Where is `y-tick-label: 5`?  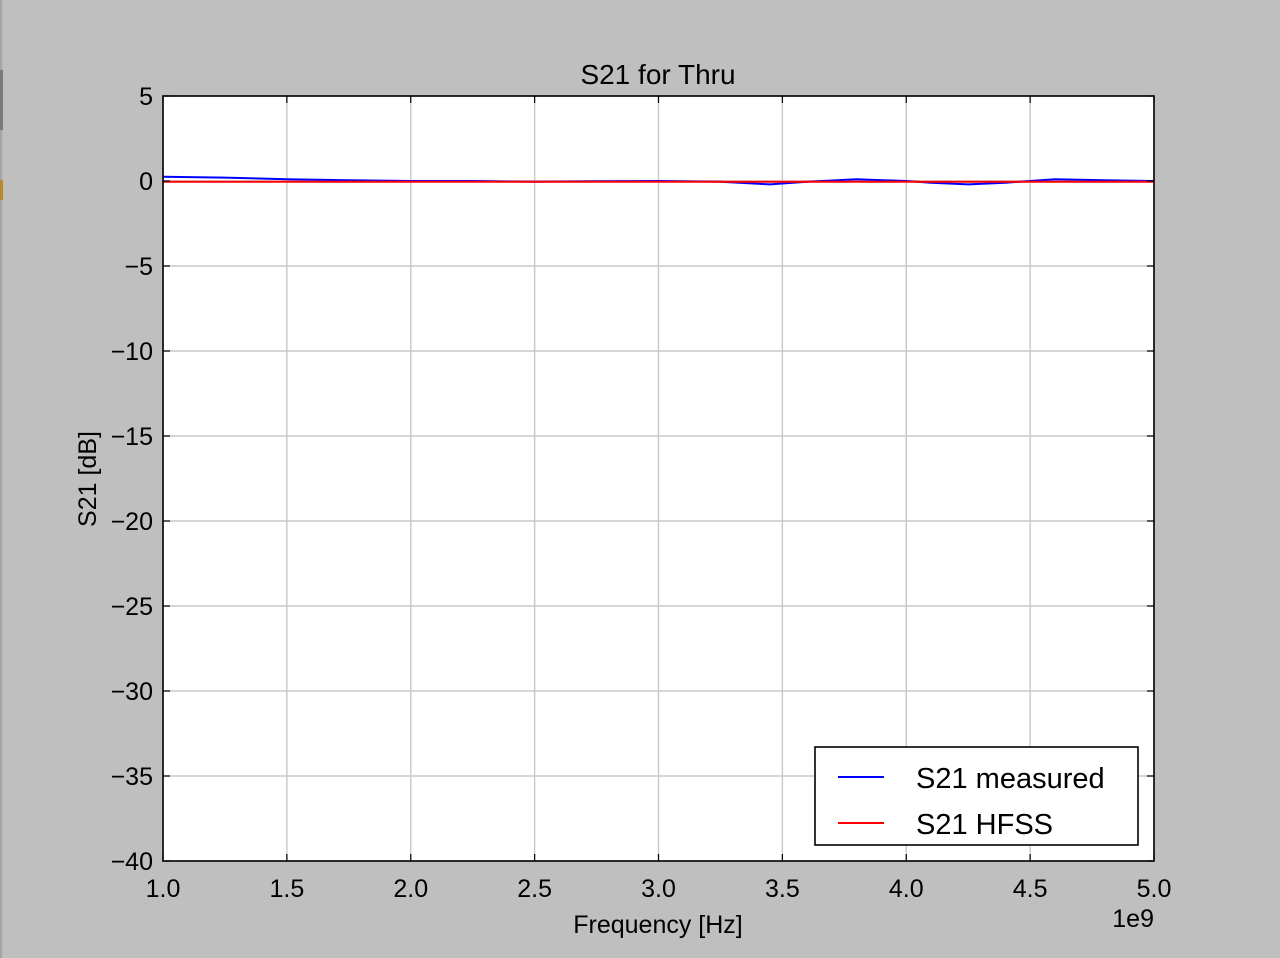
y-tick-label: 5 is located at coordinates (146, 97).